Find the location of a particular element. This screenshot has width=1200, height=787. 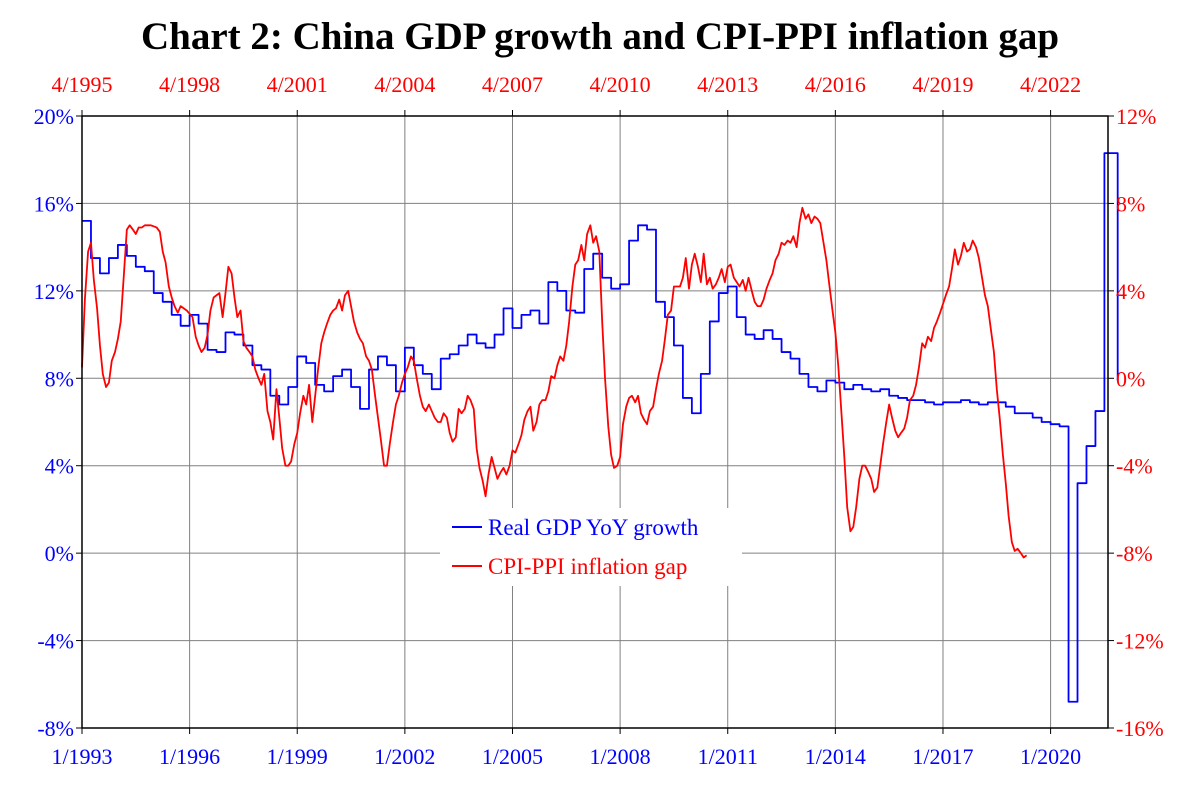

top-tick-label: 4/2010 is located at coordinates (620, 84).